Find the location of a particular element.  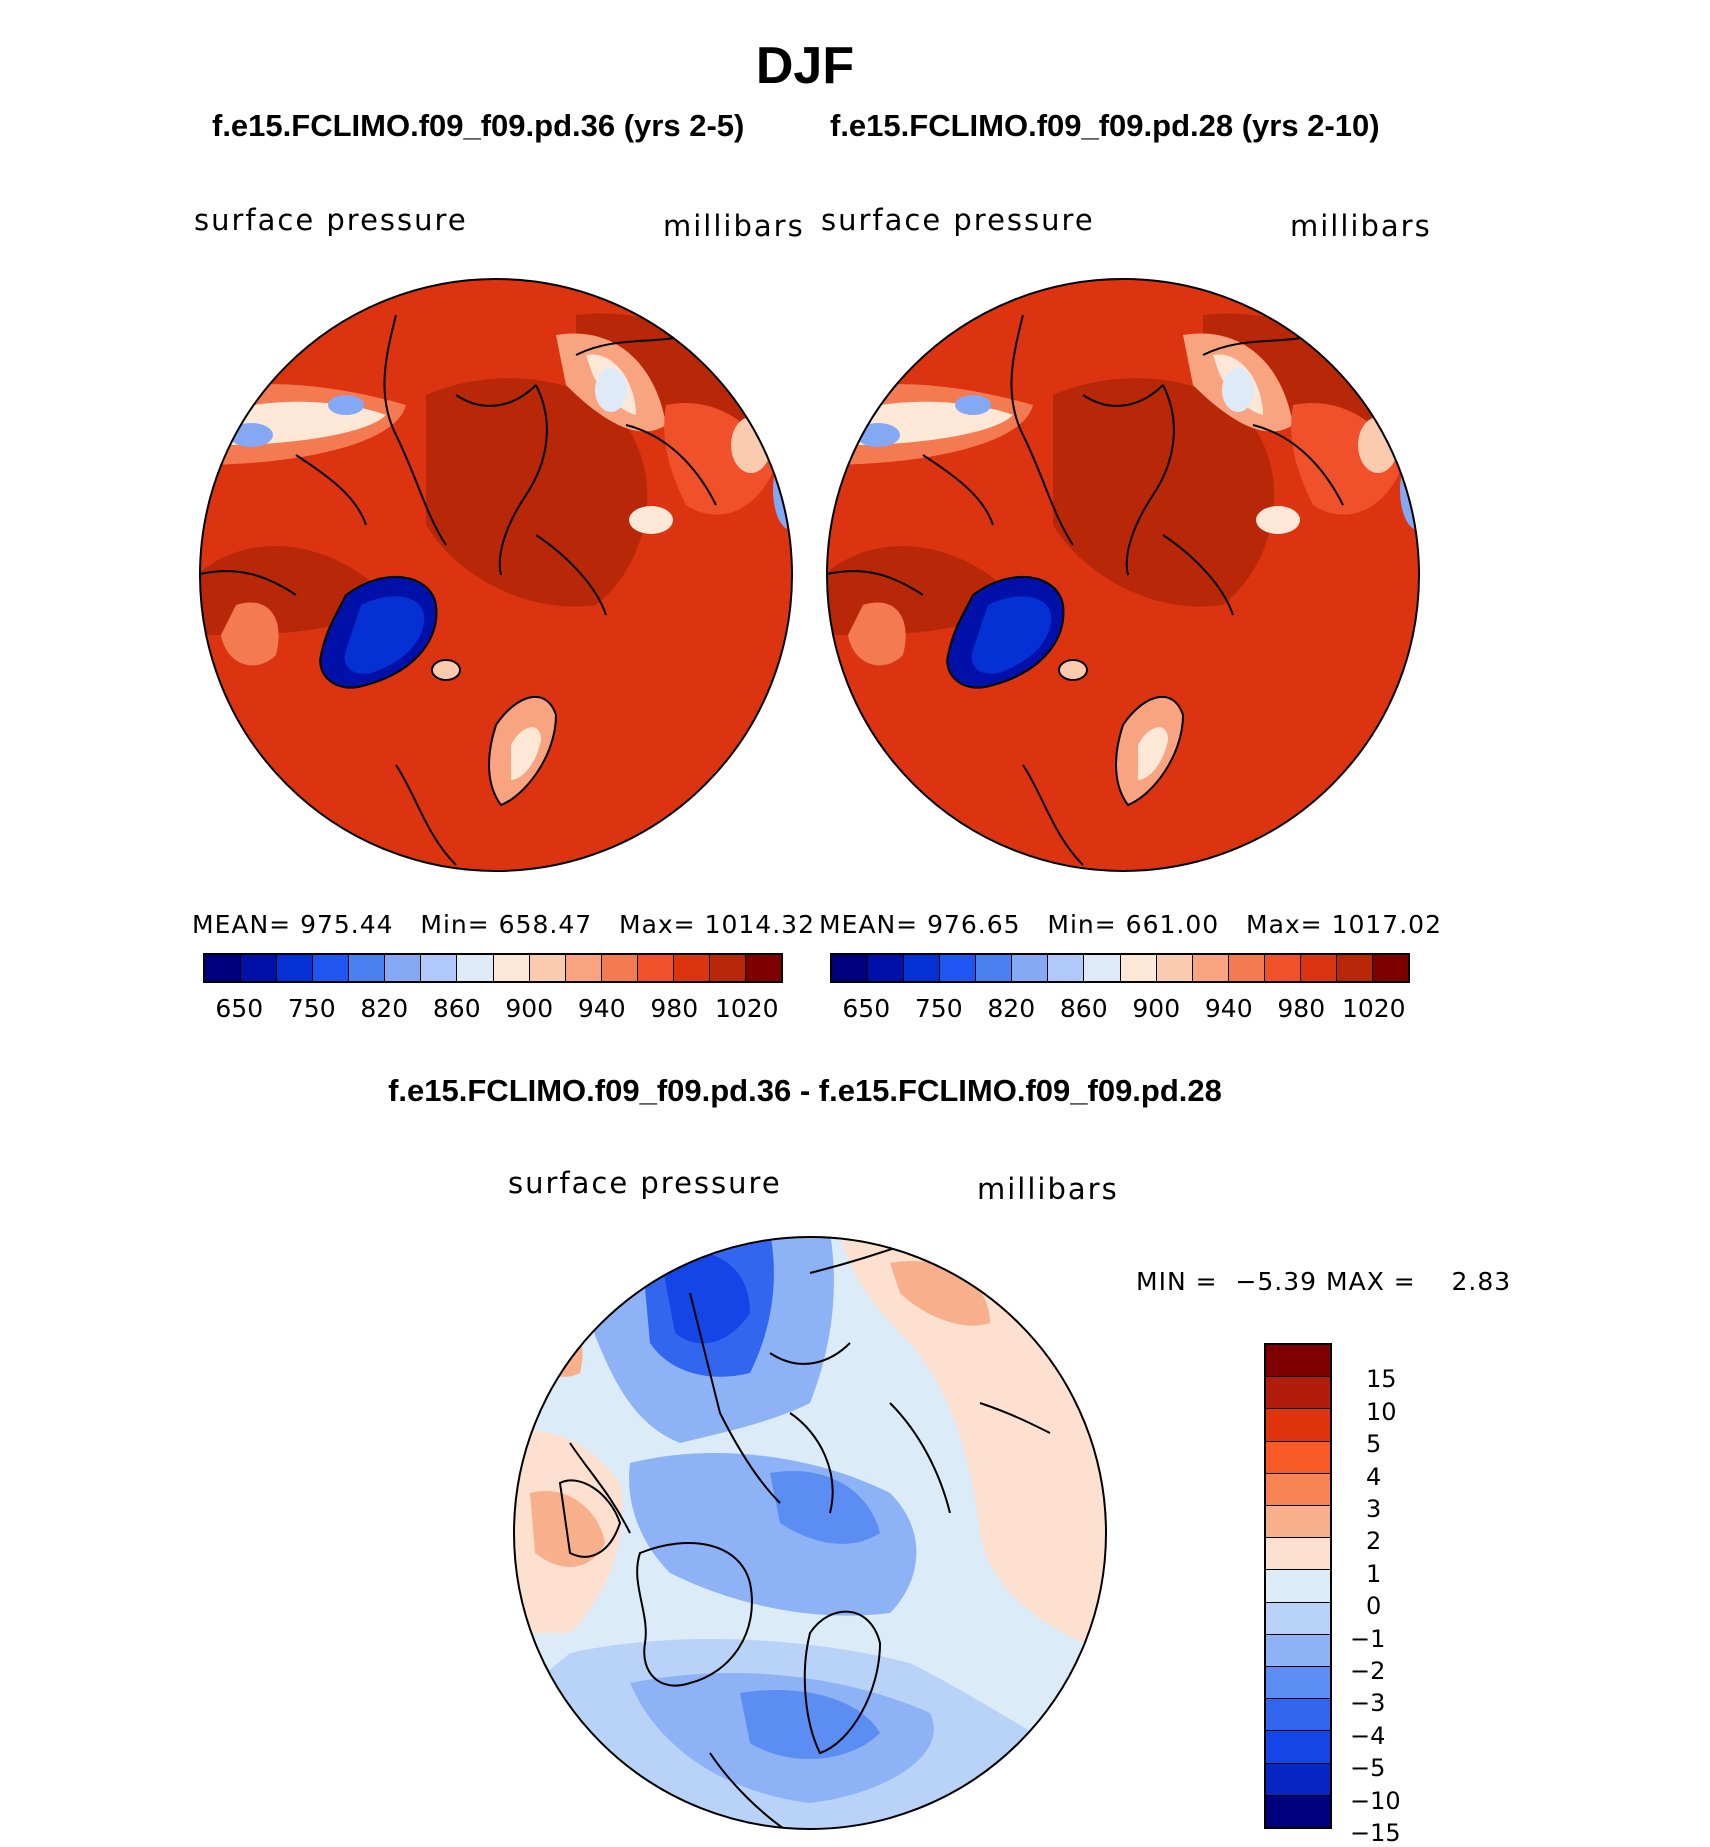

colorbar-tick-label: 1 is located at coordinates (1374, 1573).